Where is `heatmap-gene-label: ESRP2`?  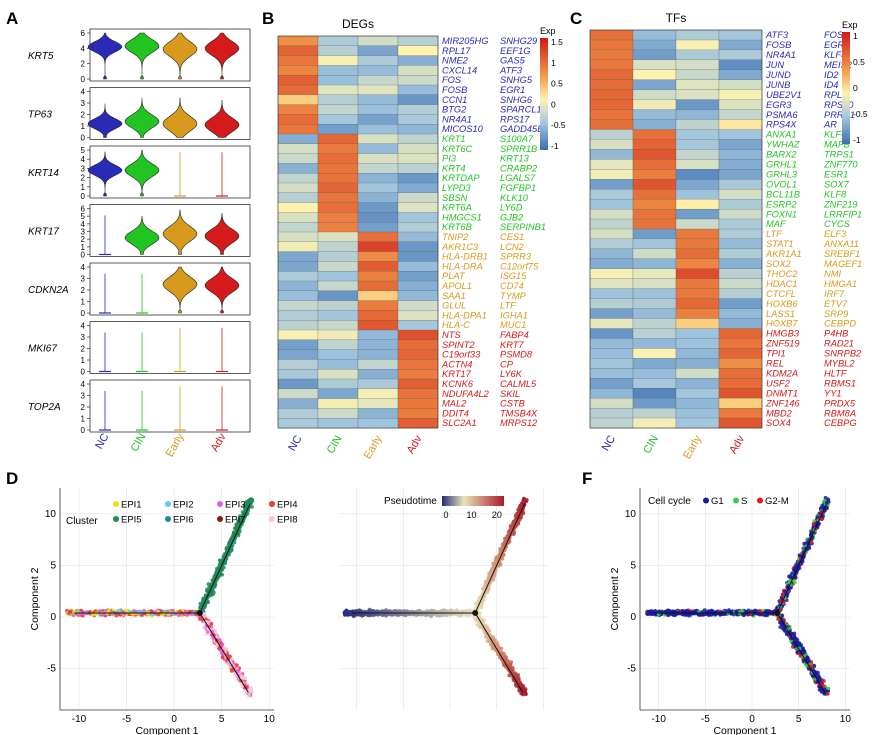 heatmap-gene-label: ESRP2 is located at coordinates (781, 204).